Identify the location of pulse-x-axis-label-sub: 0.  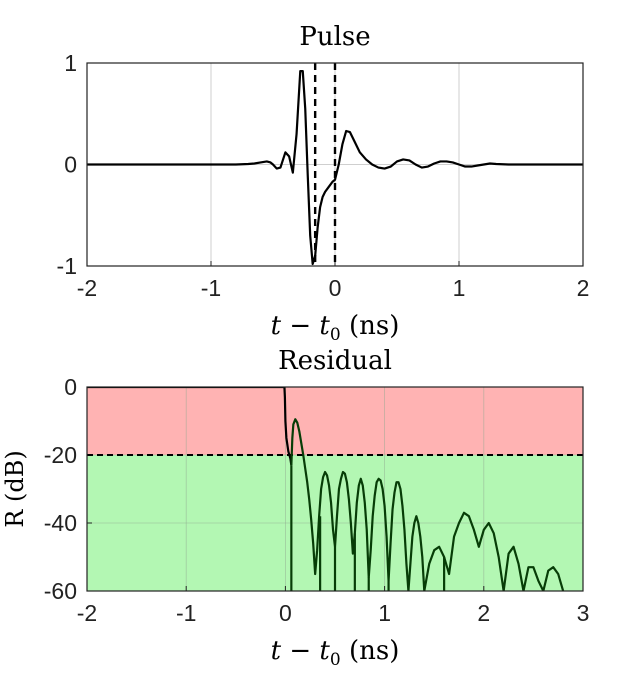
(335, 335).